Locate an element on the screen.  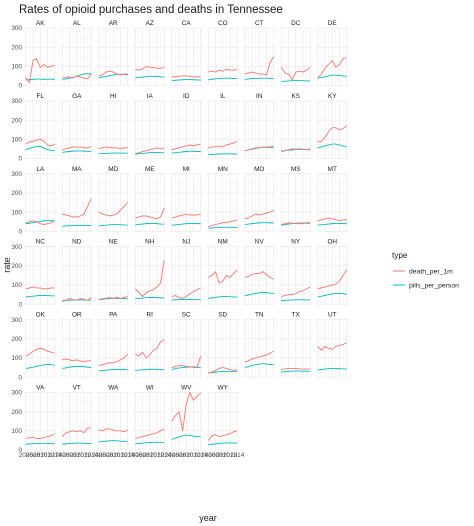
strip-label: IA is located at coordinates (150, 96).